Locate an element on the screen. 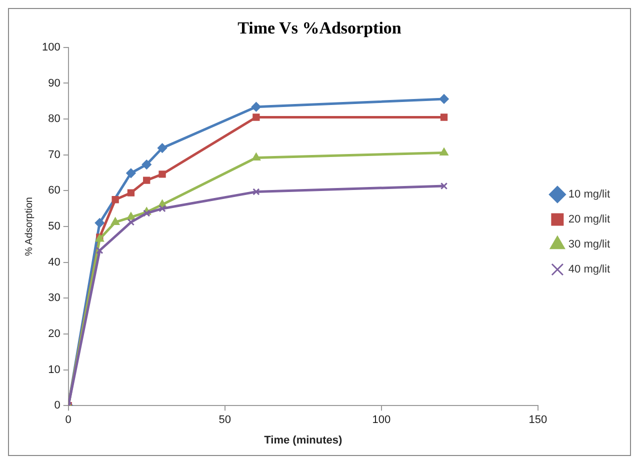 The image size is (639, 464). legend-label: 40 mg/lit is located at coordinates (589, 270).